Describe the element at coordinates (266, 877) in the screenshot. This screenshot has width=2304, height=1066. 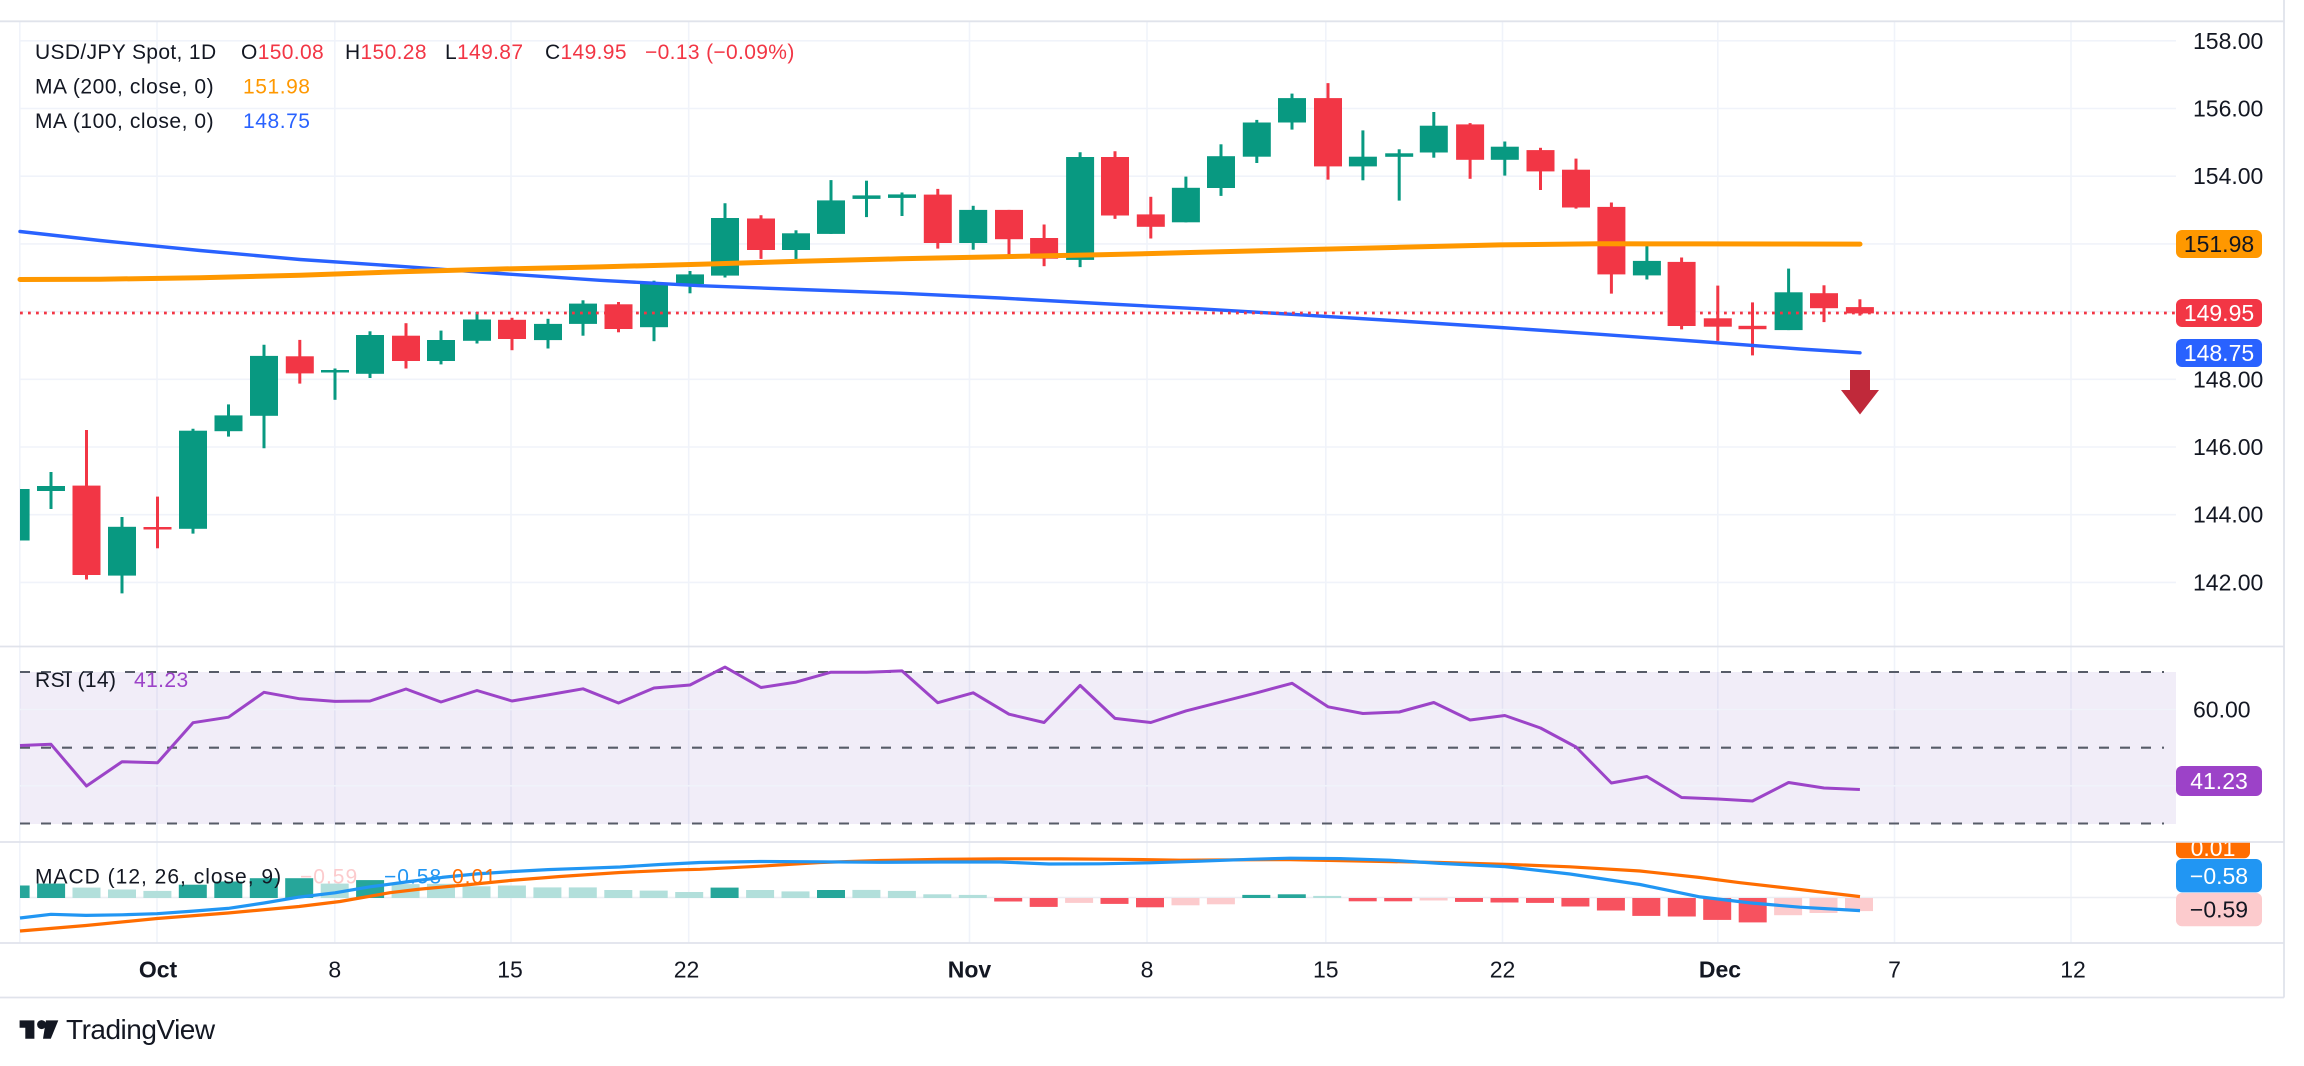
I see `svg-text:MACD (12, 26, close, 9)−0.59−0: MACD (12, 26, close, 9) −0.59 −0.58 0.01` at that location.